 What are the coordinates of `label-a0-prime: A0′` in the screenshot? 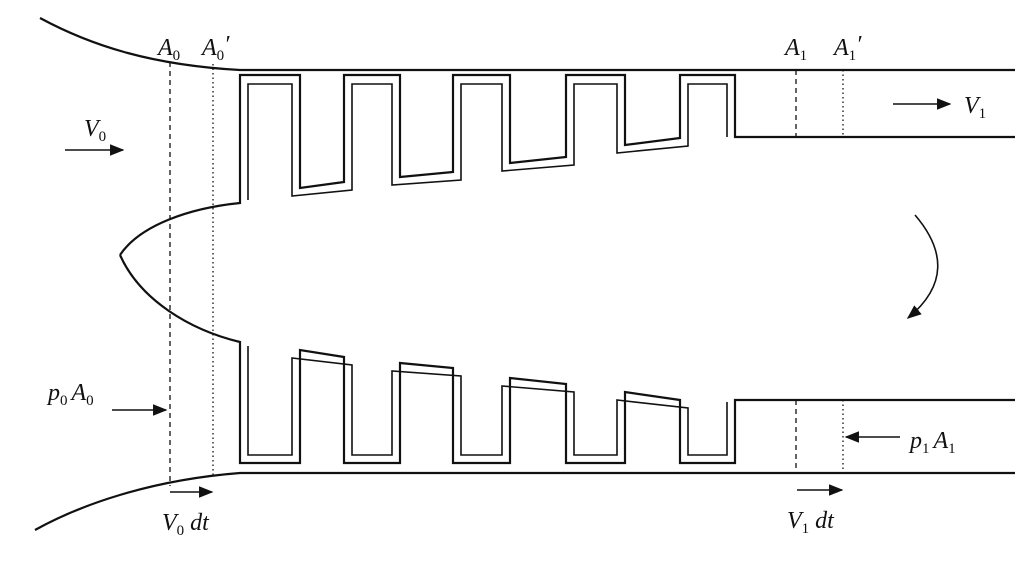 It's located at (215, 48).